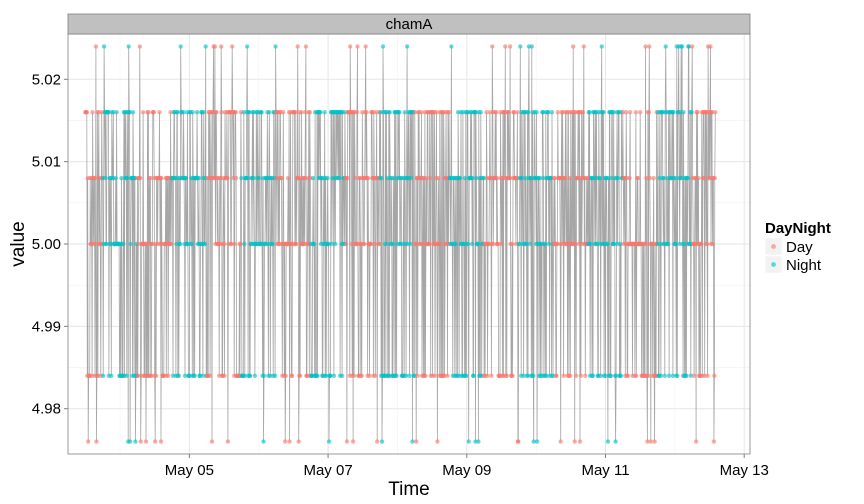 This screenshot has width=864, height=504. Describe the element at coordinates (46, 79) in the screenshot. I see `y-tick-label: 5.02` at that location.